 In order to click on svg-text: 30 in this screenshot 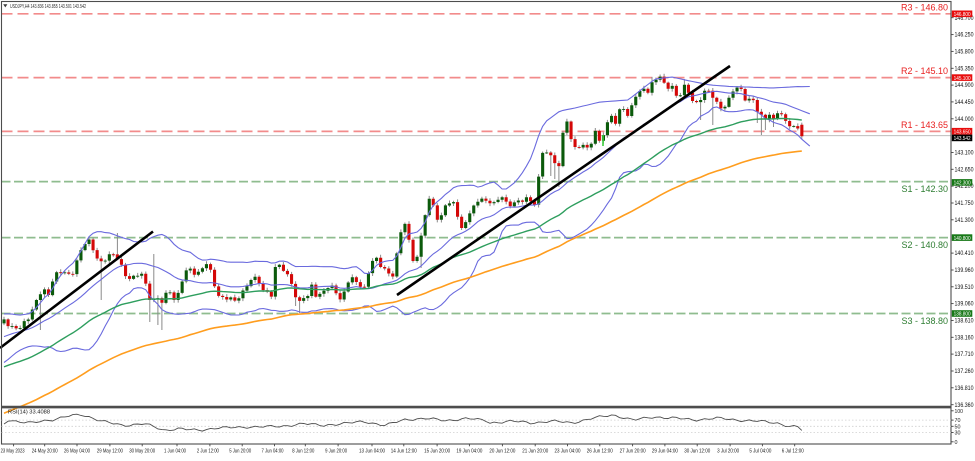, I will do `click(958, 434)`.